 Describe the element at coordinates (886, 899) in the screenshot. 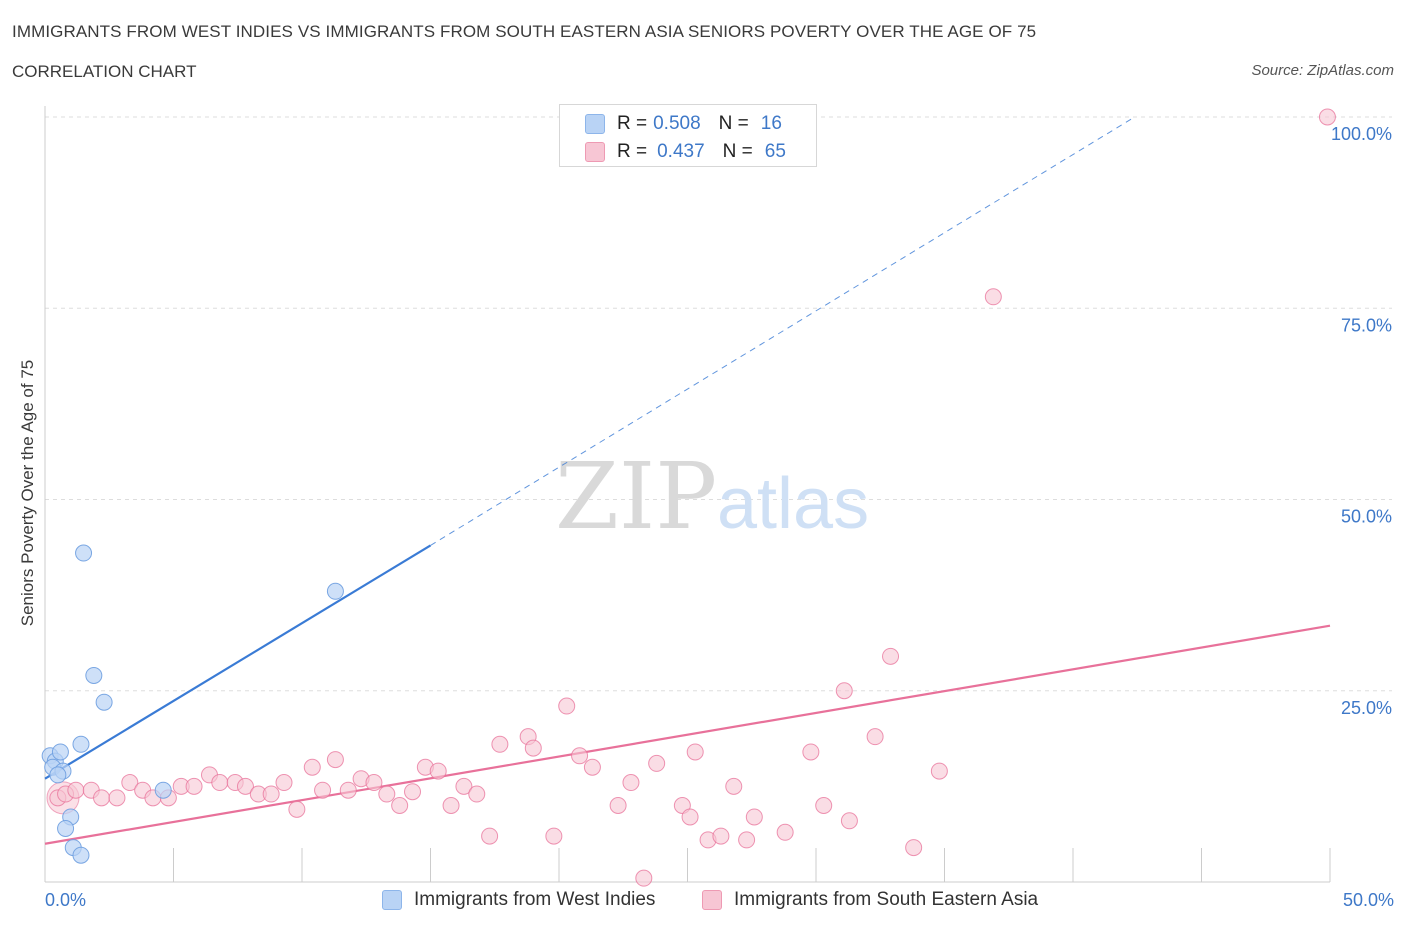

I see `legend-label-se-asia: Immigrants from South Eastern Asia` at that location.